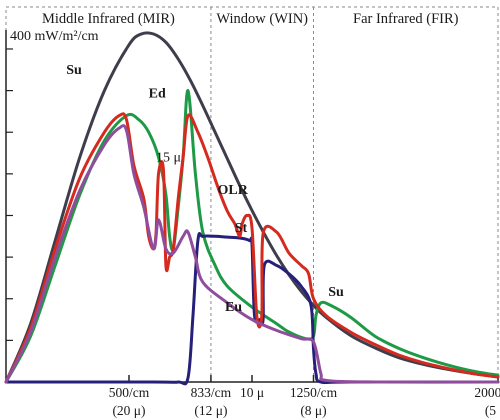 This screenshot has width=500, height=420. I want to click on x-tick-label: 10 μ, so click(252, 392).